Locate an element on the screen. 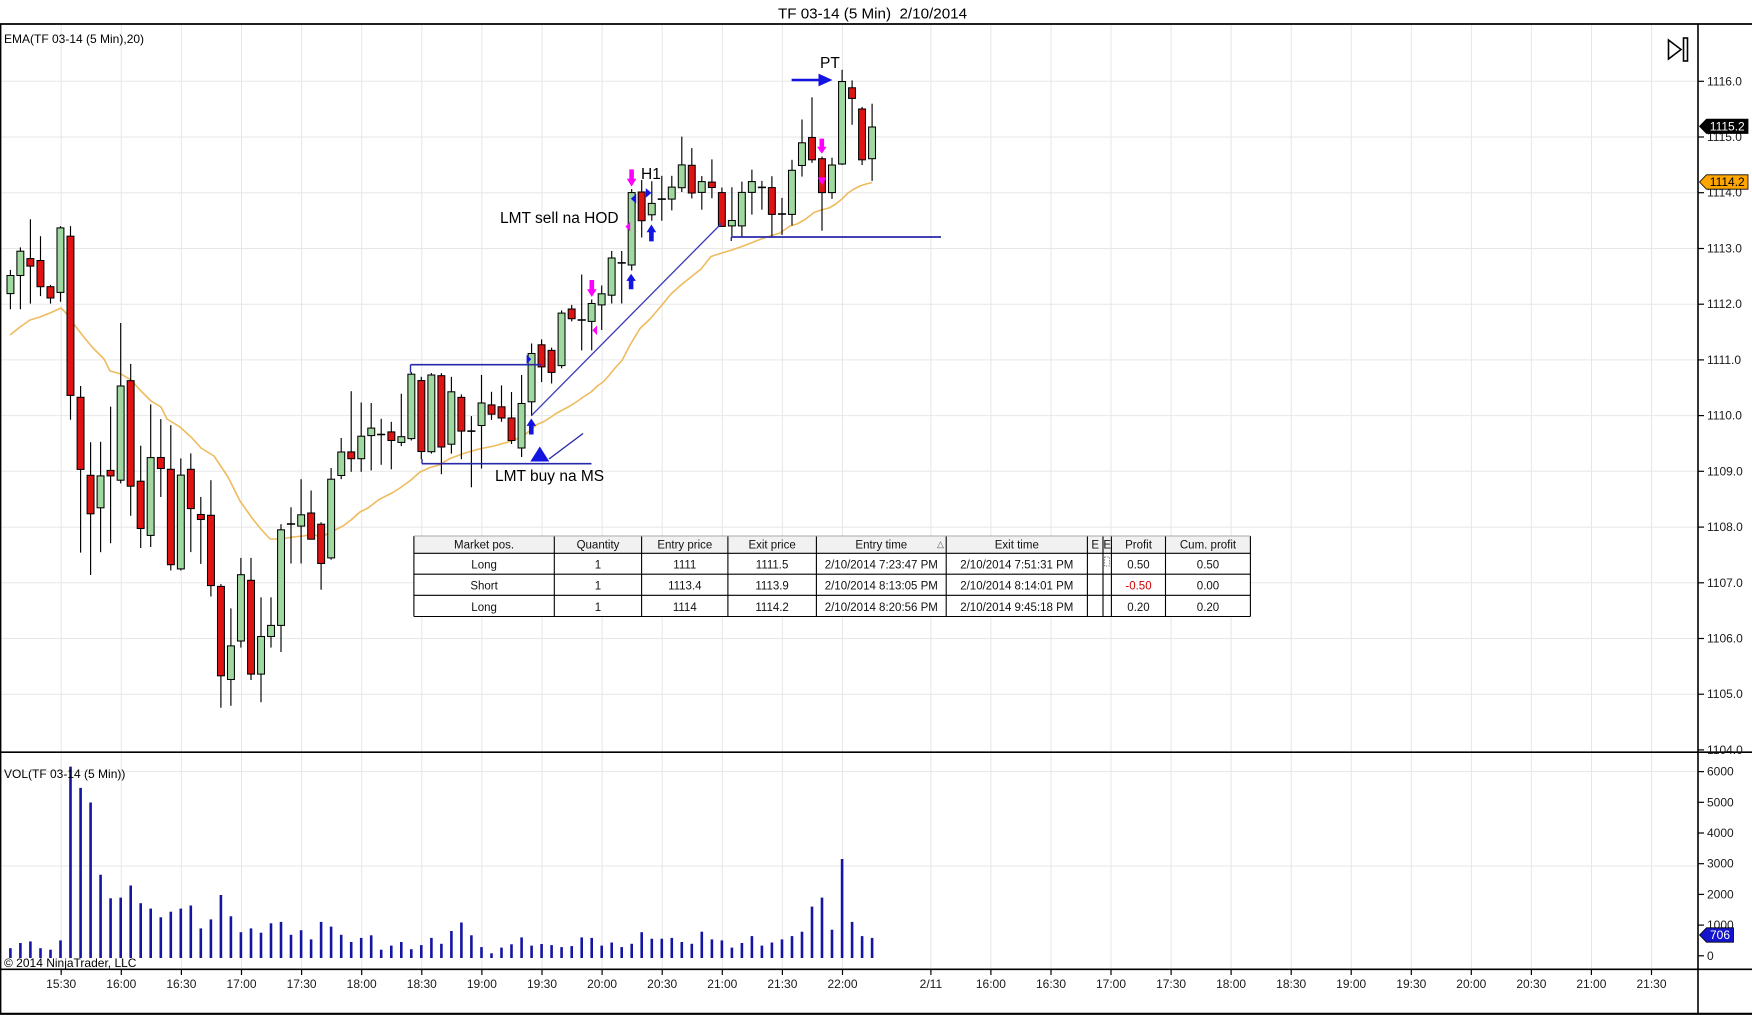  svg-text: 1109.0 is located at coordinates (1725, 471).